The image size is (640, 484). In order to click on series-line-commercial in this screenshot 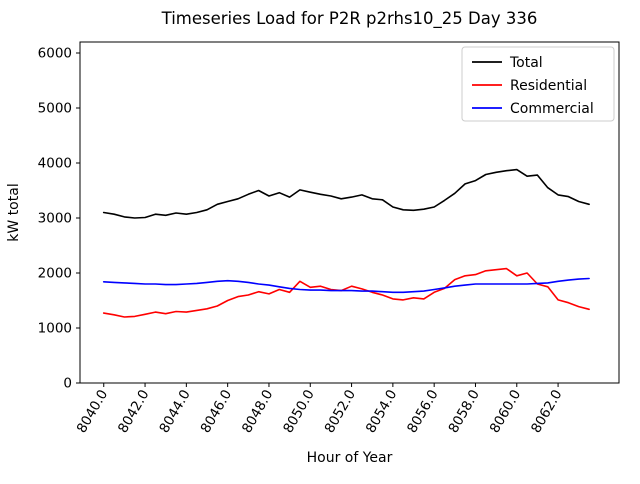, I will do `click(346, 285)`.